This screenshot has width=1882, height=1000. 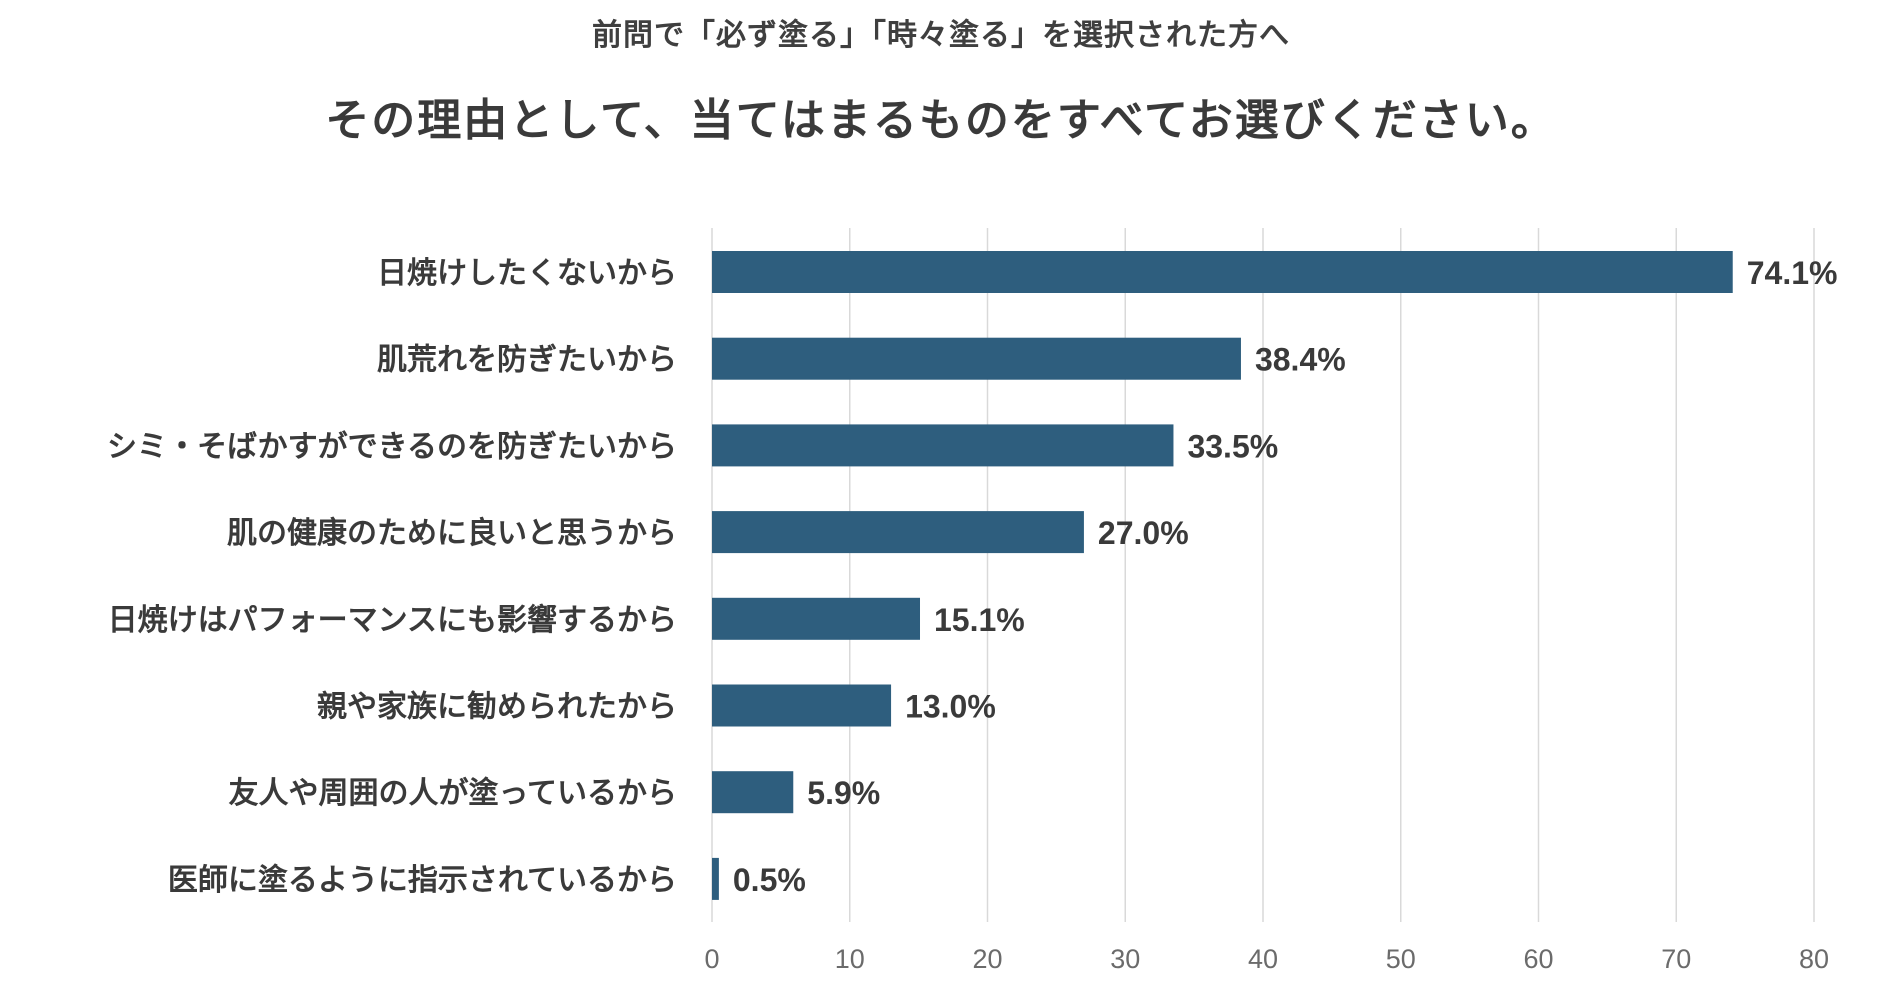 I want to click on value-label: 74.1%, so click(x=1792, y=273).